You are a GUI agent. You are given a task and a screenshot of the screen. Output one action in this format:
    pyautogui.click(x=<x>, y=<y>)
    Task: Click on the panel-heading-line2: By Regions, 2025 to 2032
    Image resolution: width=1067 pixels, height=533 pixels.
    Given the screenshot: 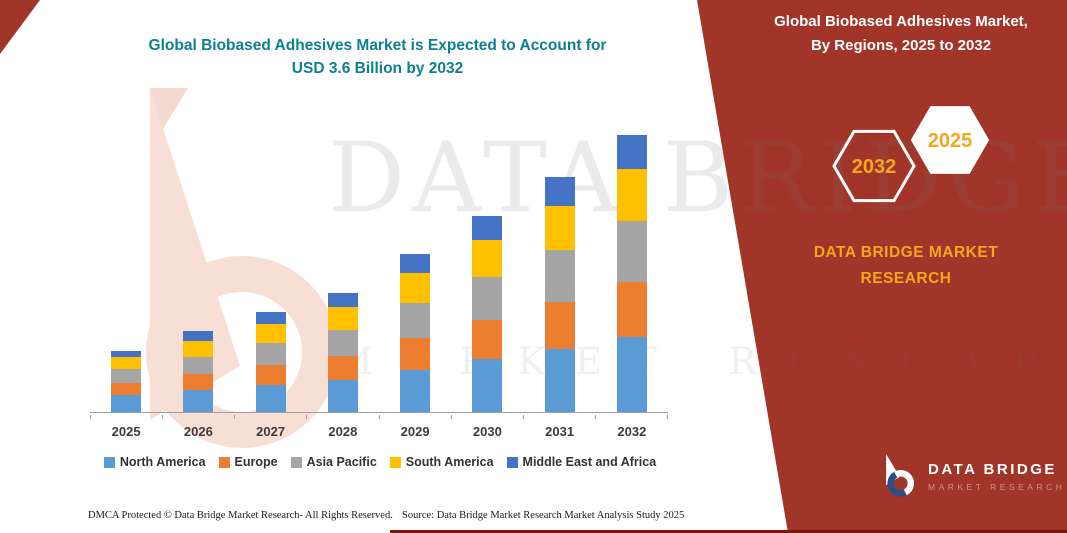 What is the action you would take?
    pyautogui.click(x=901, y=45)
    